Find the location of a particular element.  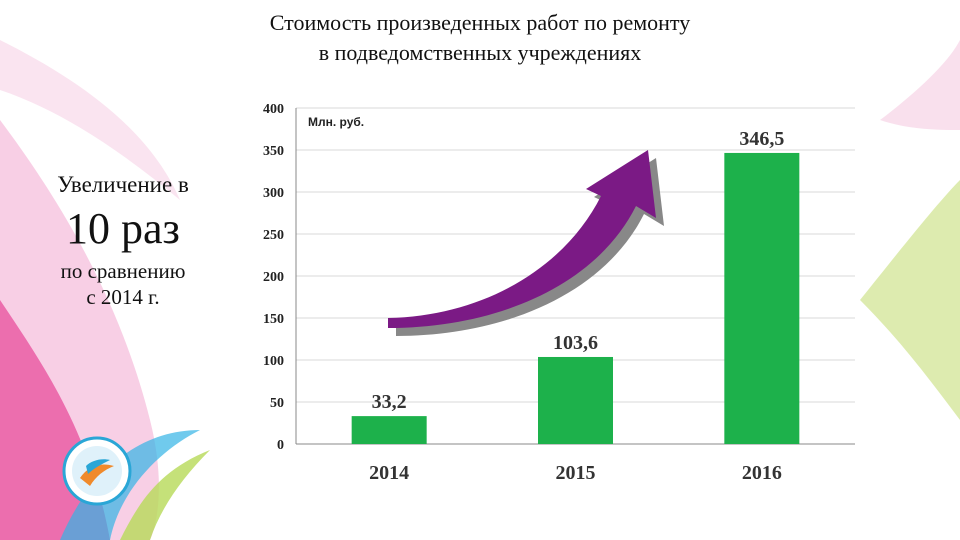

logo-emblem-icon is located at coordinates (97, 471).